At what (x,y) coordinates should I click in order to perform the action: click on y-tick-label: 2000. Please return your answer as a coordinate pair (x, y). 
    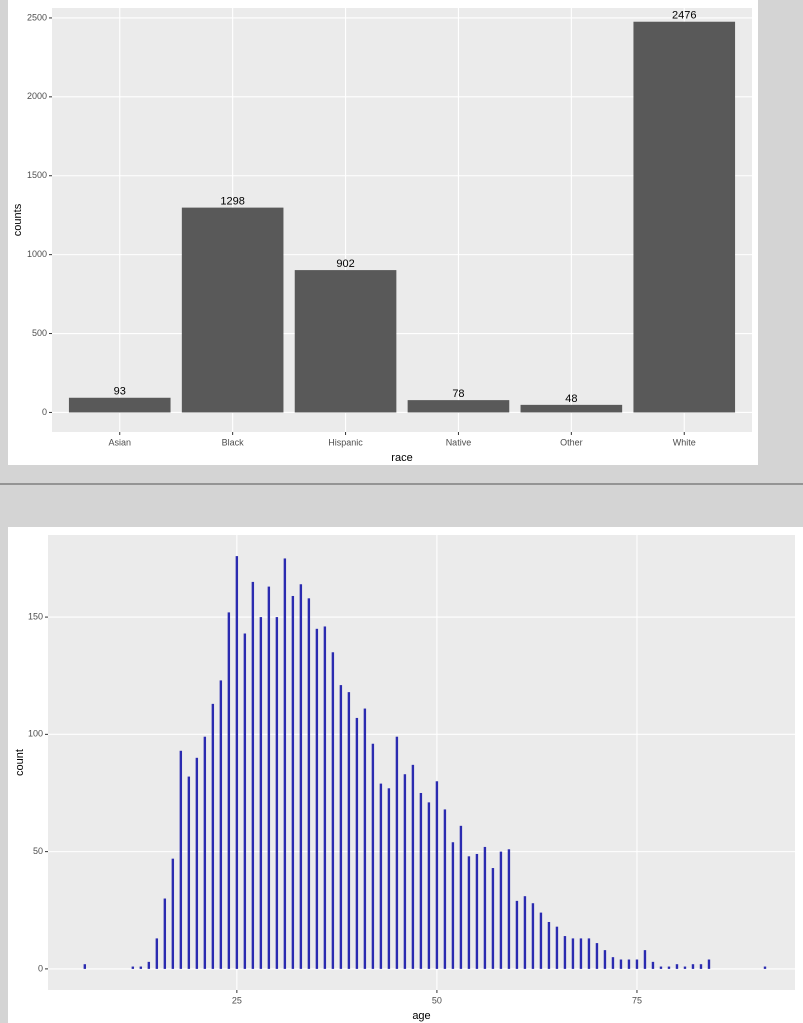
    Looking at the image, I should click on (37, 96).